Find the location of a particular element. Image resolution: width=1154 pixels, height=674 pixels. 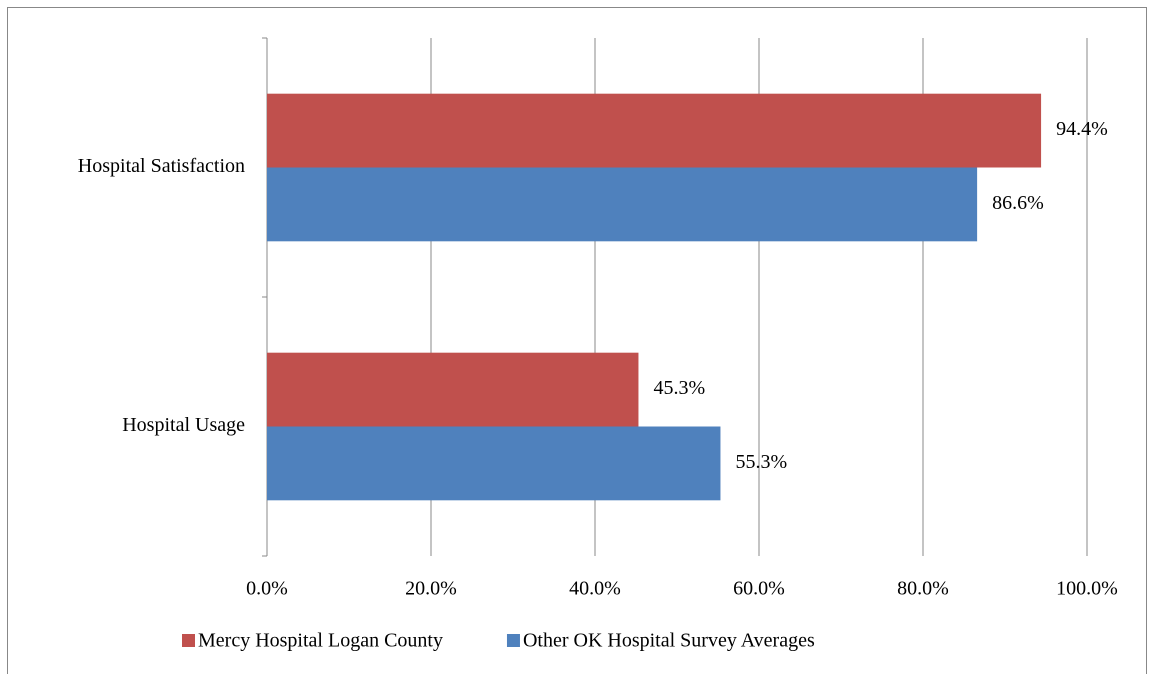

legend-label: Mercy Hospital Logan County is located at coordinates (320, 641).